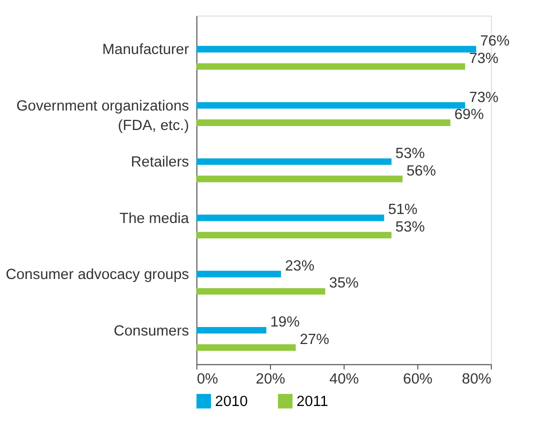 The width and height of the screenshot is (540, 439). What do you see at coordinates (154, 218) in the screenshot?
I see `y-tick-label: The media` at bounding box center [154, 218].